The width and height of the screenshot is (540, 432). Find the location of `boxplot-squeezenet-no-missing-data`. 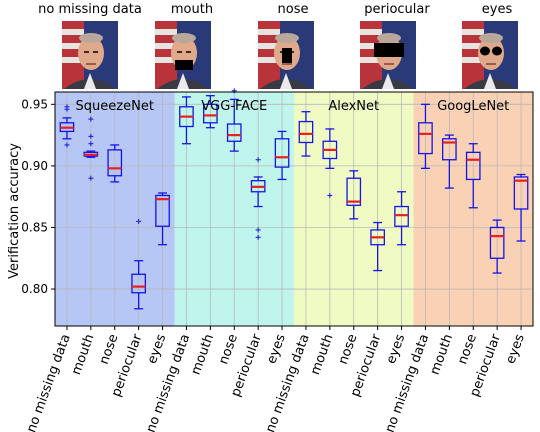

boxplot-squeezenet-no-missing-data is located at coordinates (67, 126).